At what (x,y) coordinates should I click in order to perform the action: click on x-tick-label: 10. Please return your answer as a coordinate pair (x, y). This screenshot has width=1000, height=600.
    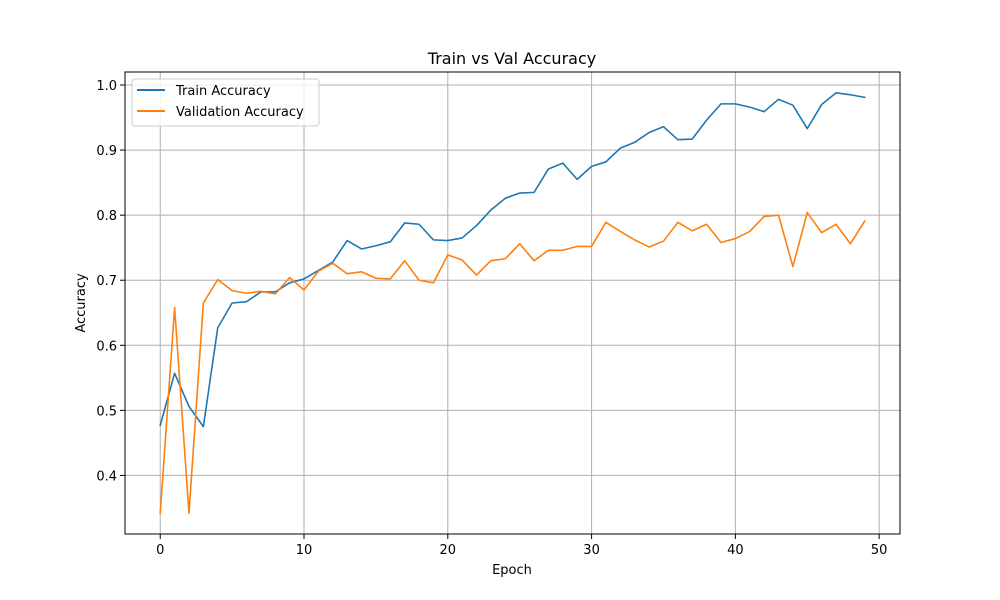
    Looking at the image, I should click on (304, 550).